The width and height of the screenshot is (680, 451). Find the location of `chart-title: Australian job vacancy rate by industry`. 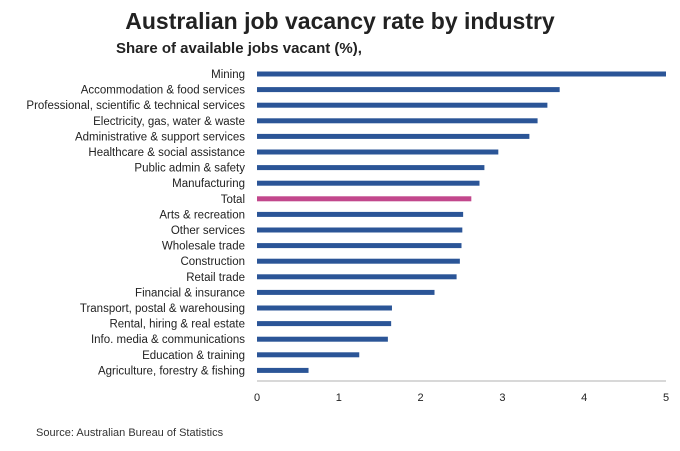

chart-title: Australian job vacancy rate by industry is located at coordinates (340, 21).